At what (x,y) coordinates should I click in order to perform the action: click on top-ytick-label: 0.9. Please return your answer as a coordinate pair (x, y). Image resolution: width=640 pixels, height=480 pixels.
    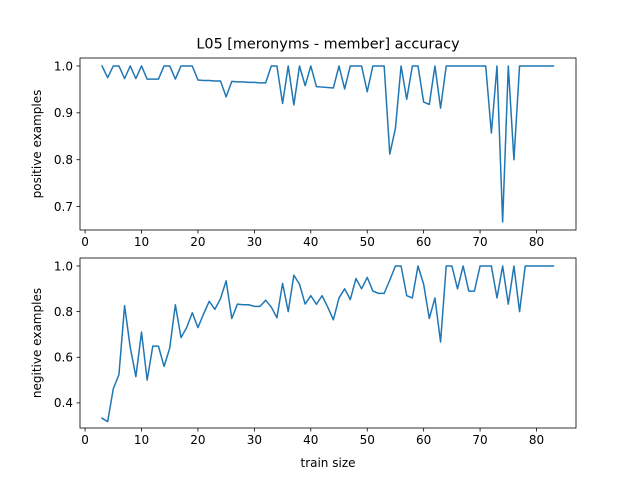
    Looking at the image, I should click on (63, 113).